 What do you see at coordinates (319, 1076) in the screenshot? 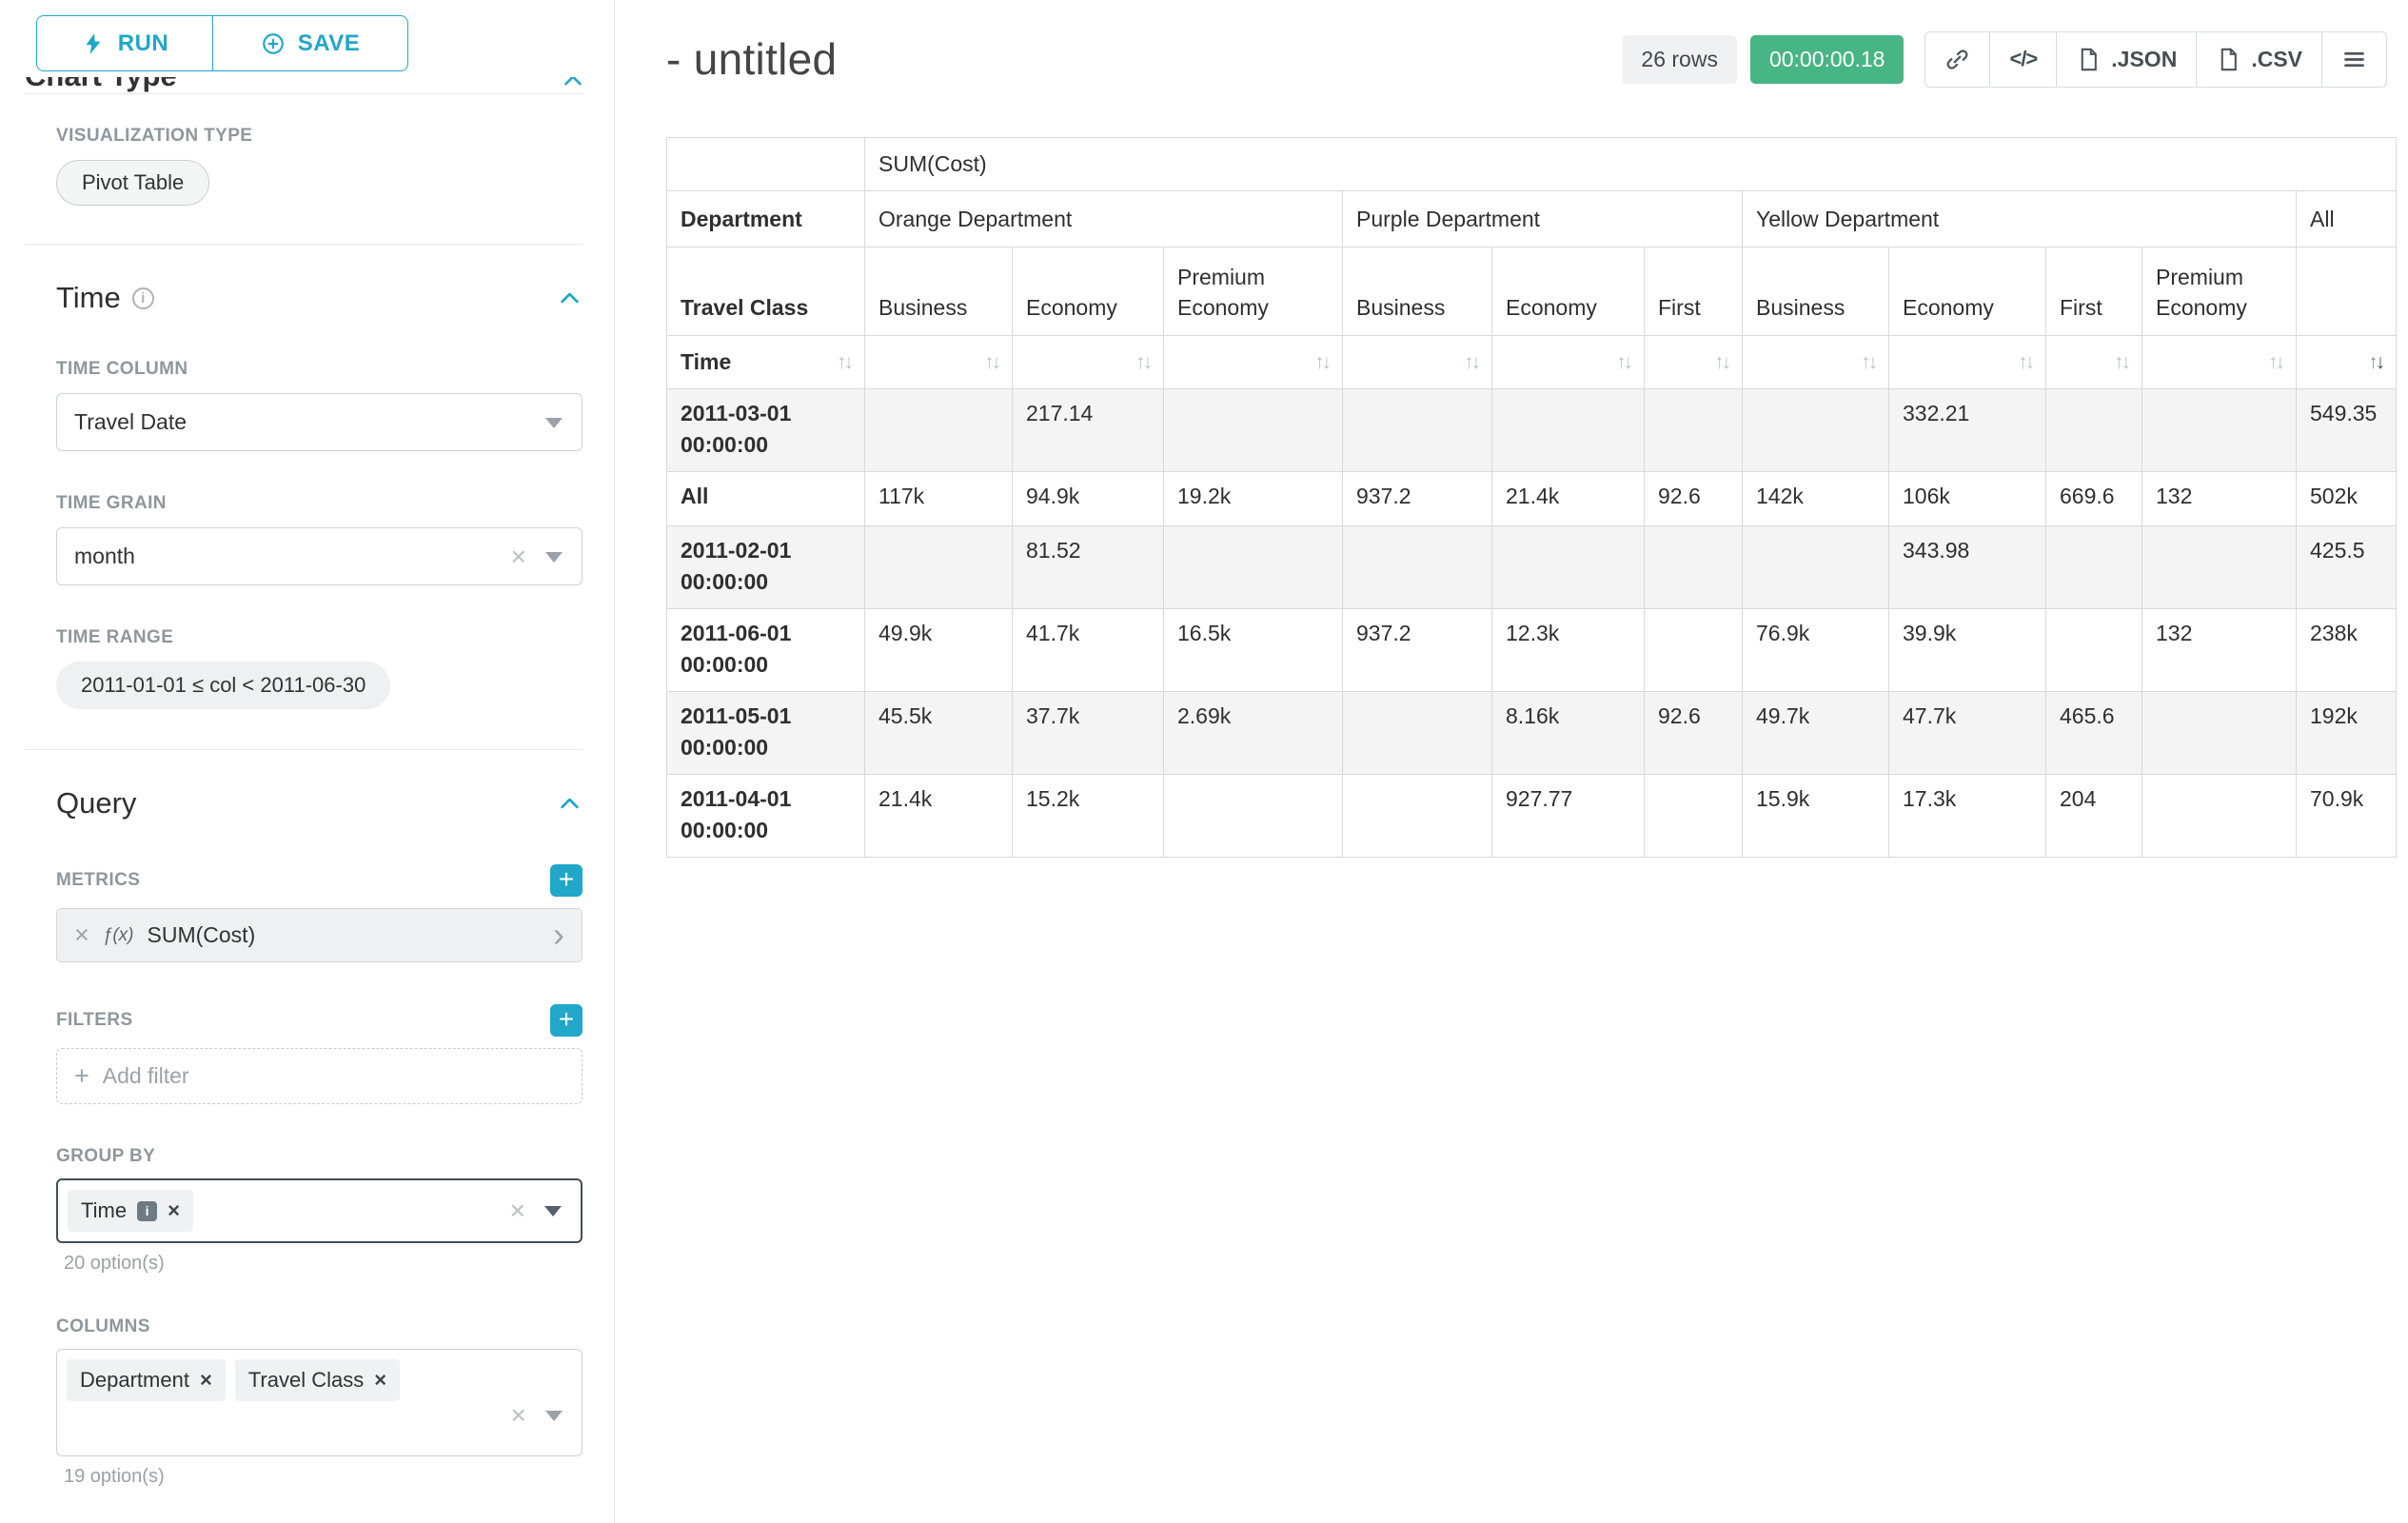
I see `add-filter-dropzone: + Add filter` at bounding box center [319, 1076].